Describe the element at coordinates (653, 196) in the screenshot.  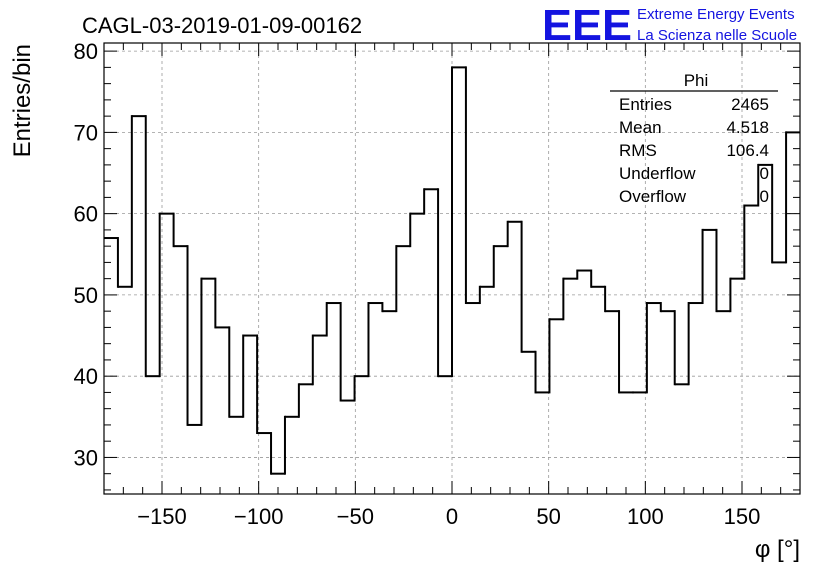
I see `stats-overflow-label: Overflow` at that location.